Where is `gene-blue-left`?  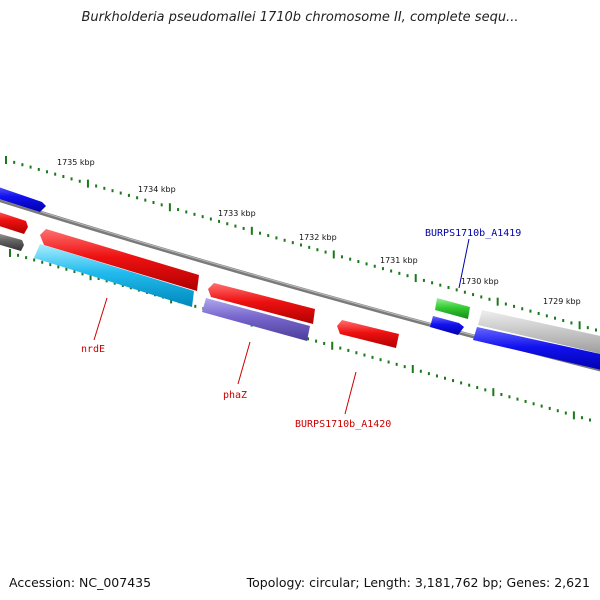 gene-blue-left is located at coordinates (23, 198).